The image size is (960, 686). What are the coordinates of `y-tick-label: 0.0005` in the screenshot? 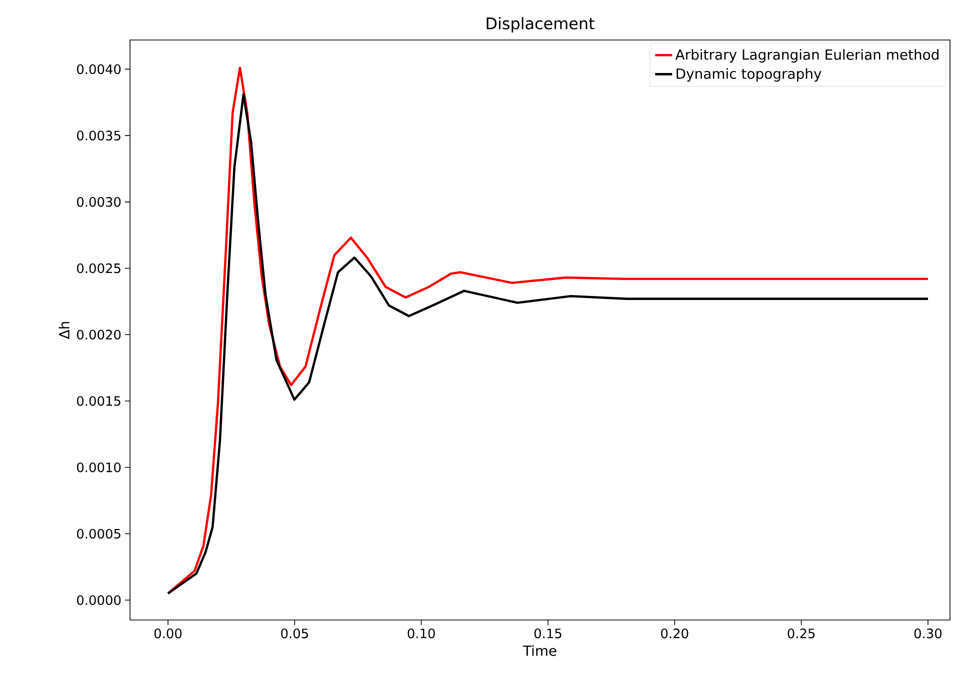 It's located at (98, 533).